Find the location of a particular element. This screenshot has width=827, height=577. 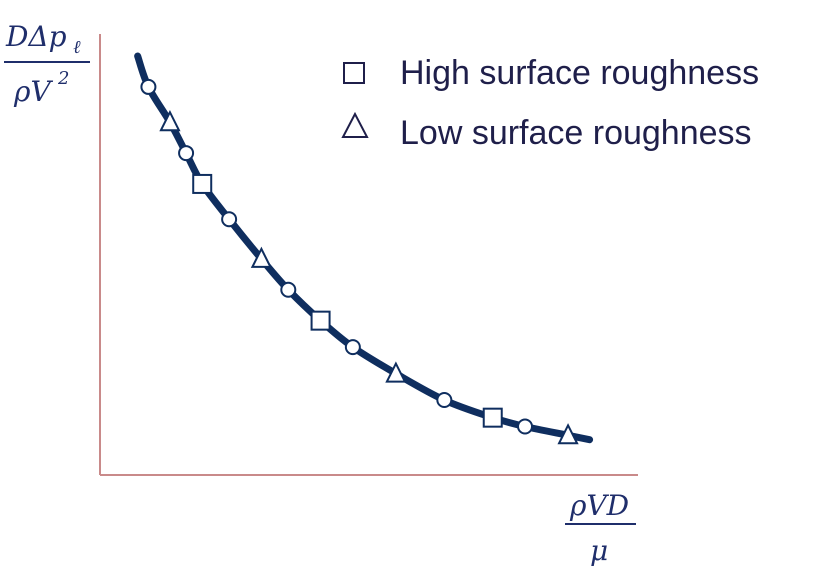

x-axis-label: ρVD μ is located at coordinates (600, 528).